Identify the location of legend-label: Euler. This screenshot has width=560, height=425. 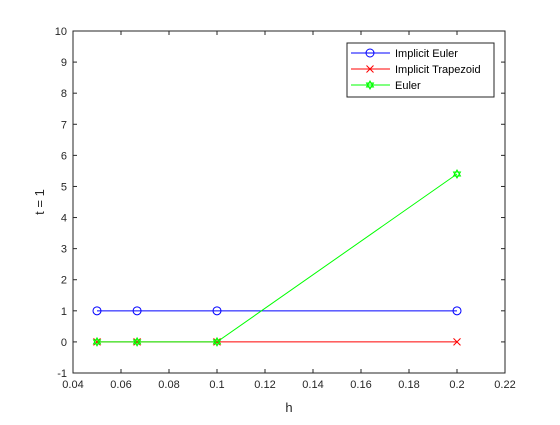
(408, 86).